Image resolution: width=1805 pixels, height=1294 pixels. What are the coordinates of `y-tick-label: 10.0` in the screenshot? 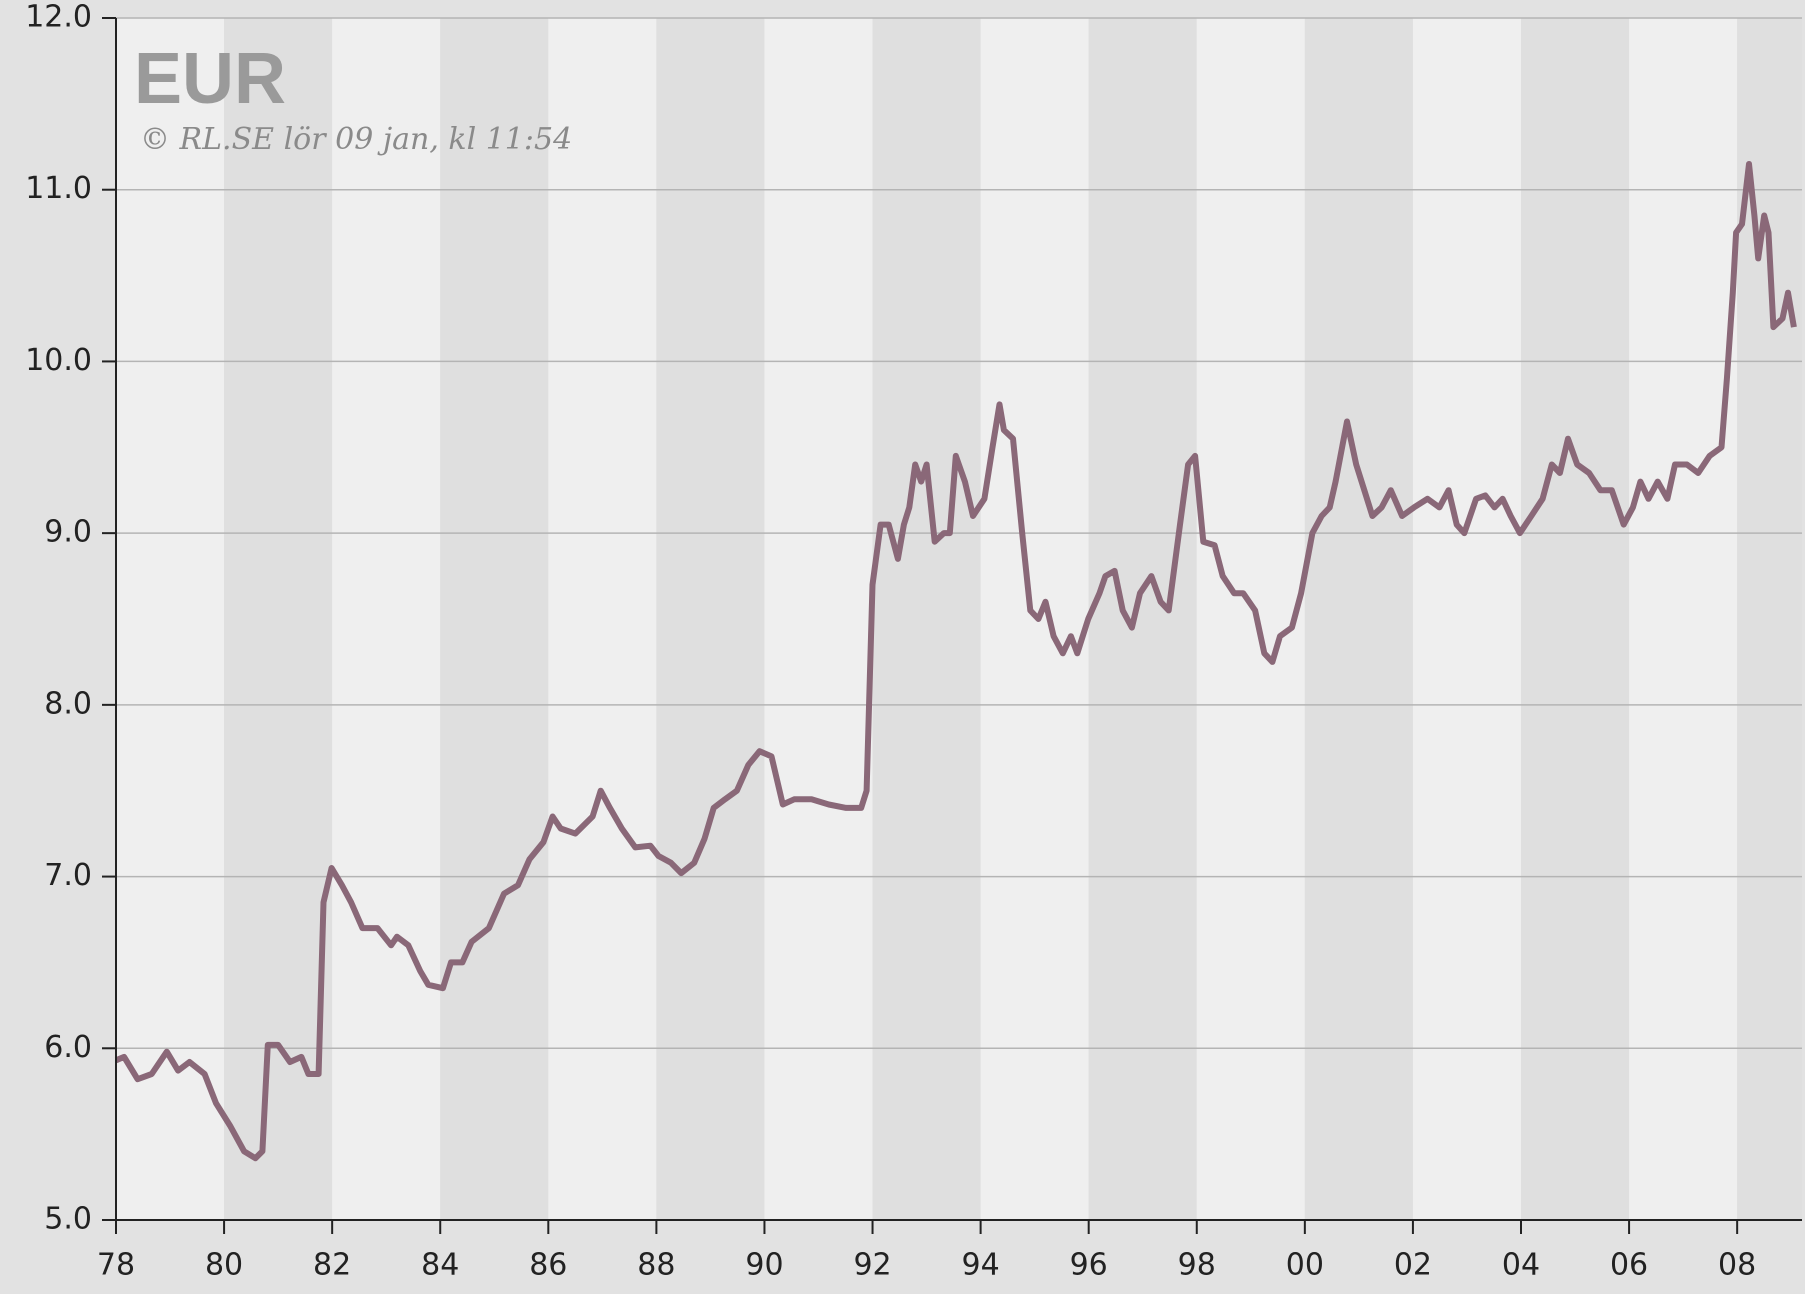 It's located at (58, 360).